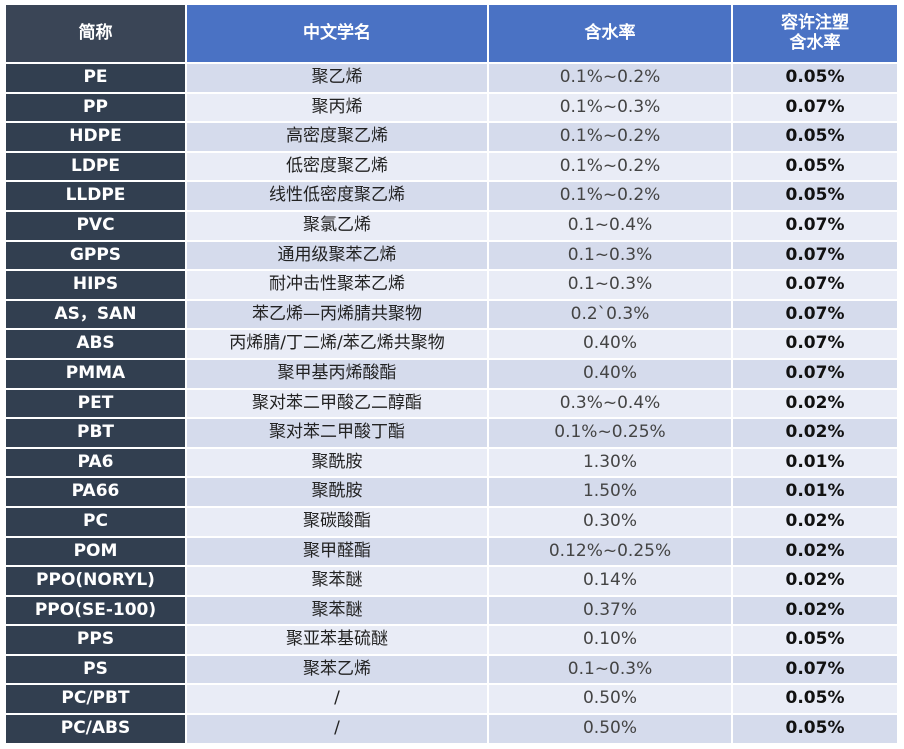 The width and height of the screenshot is (904, 749). I want to click on table-cell: 低密度聚乙烯, so click(337, 166).